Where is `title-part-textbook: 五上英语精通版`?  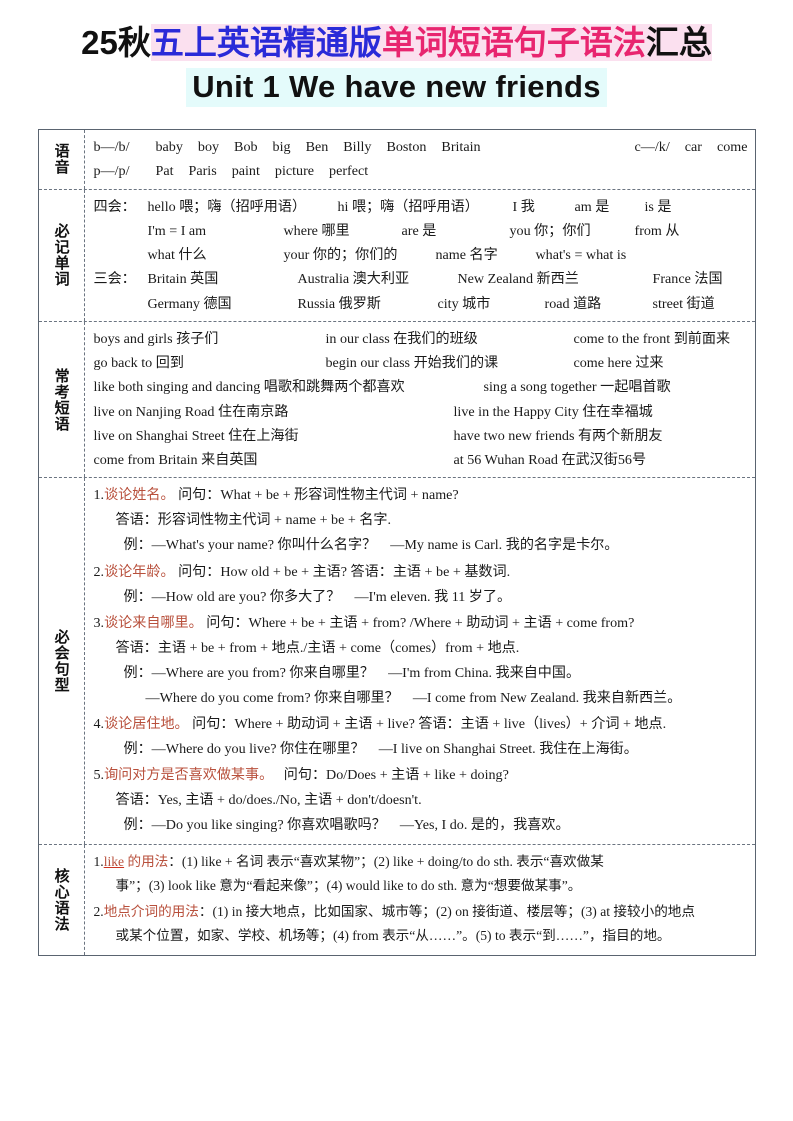
title-part-textbook: 五上英语精通版 is located at coordinates (266, 42).